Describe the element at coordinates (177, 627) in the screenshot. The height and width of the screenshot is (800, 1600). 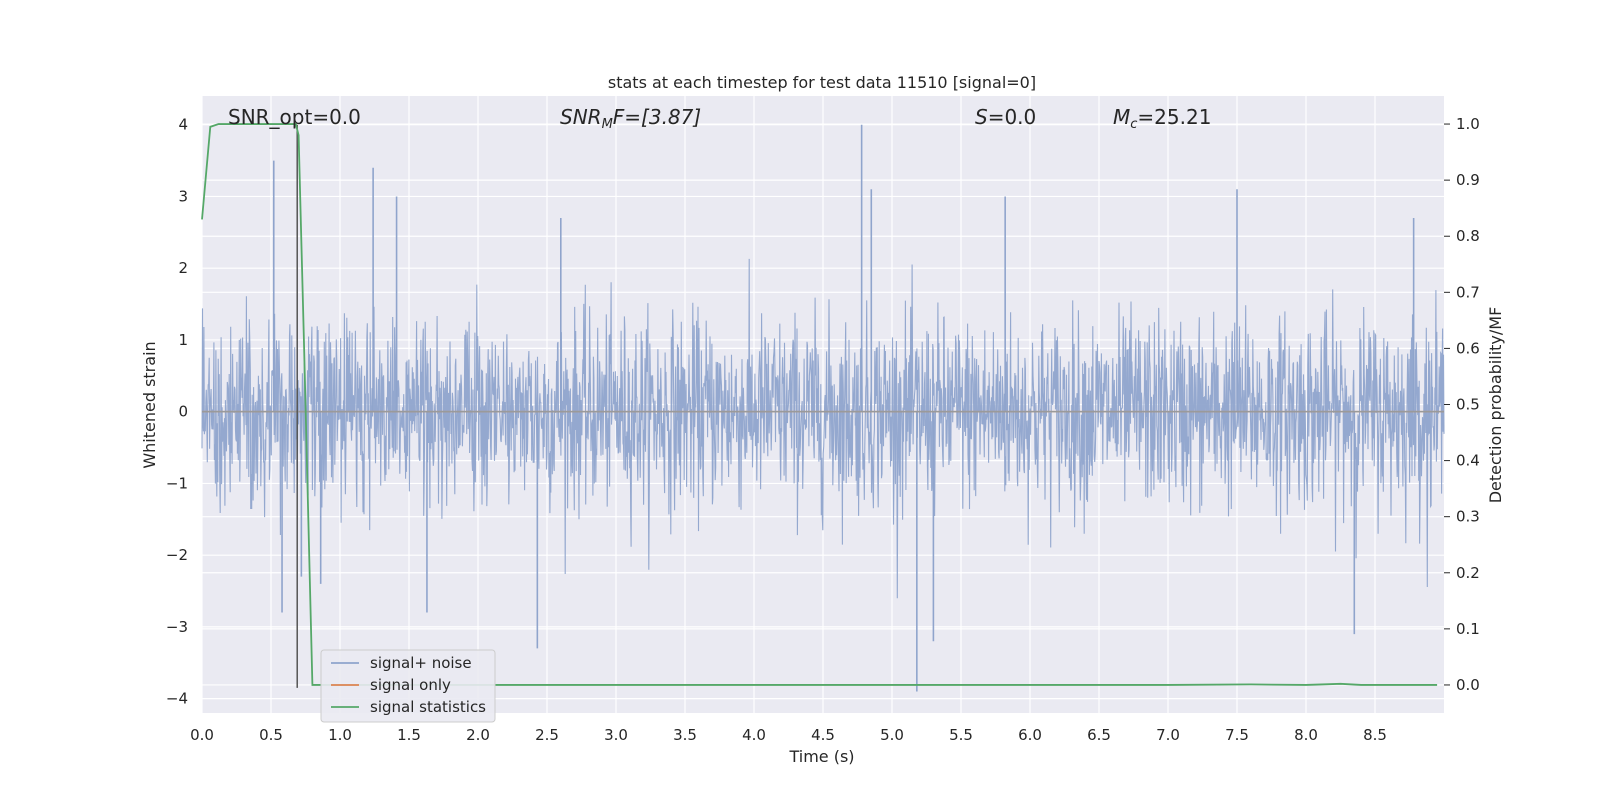
I see `y-tick-label: −3` at that location.